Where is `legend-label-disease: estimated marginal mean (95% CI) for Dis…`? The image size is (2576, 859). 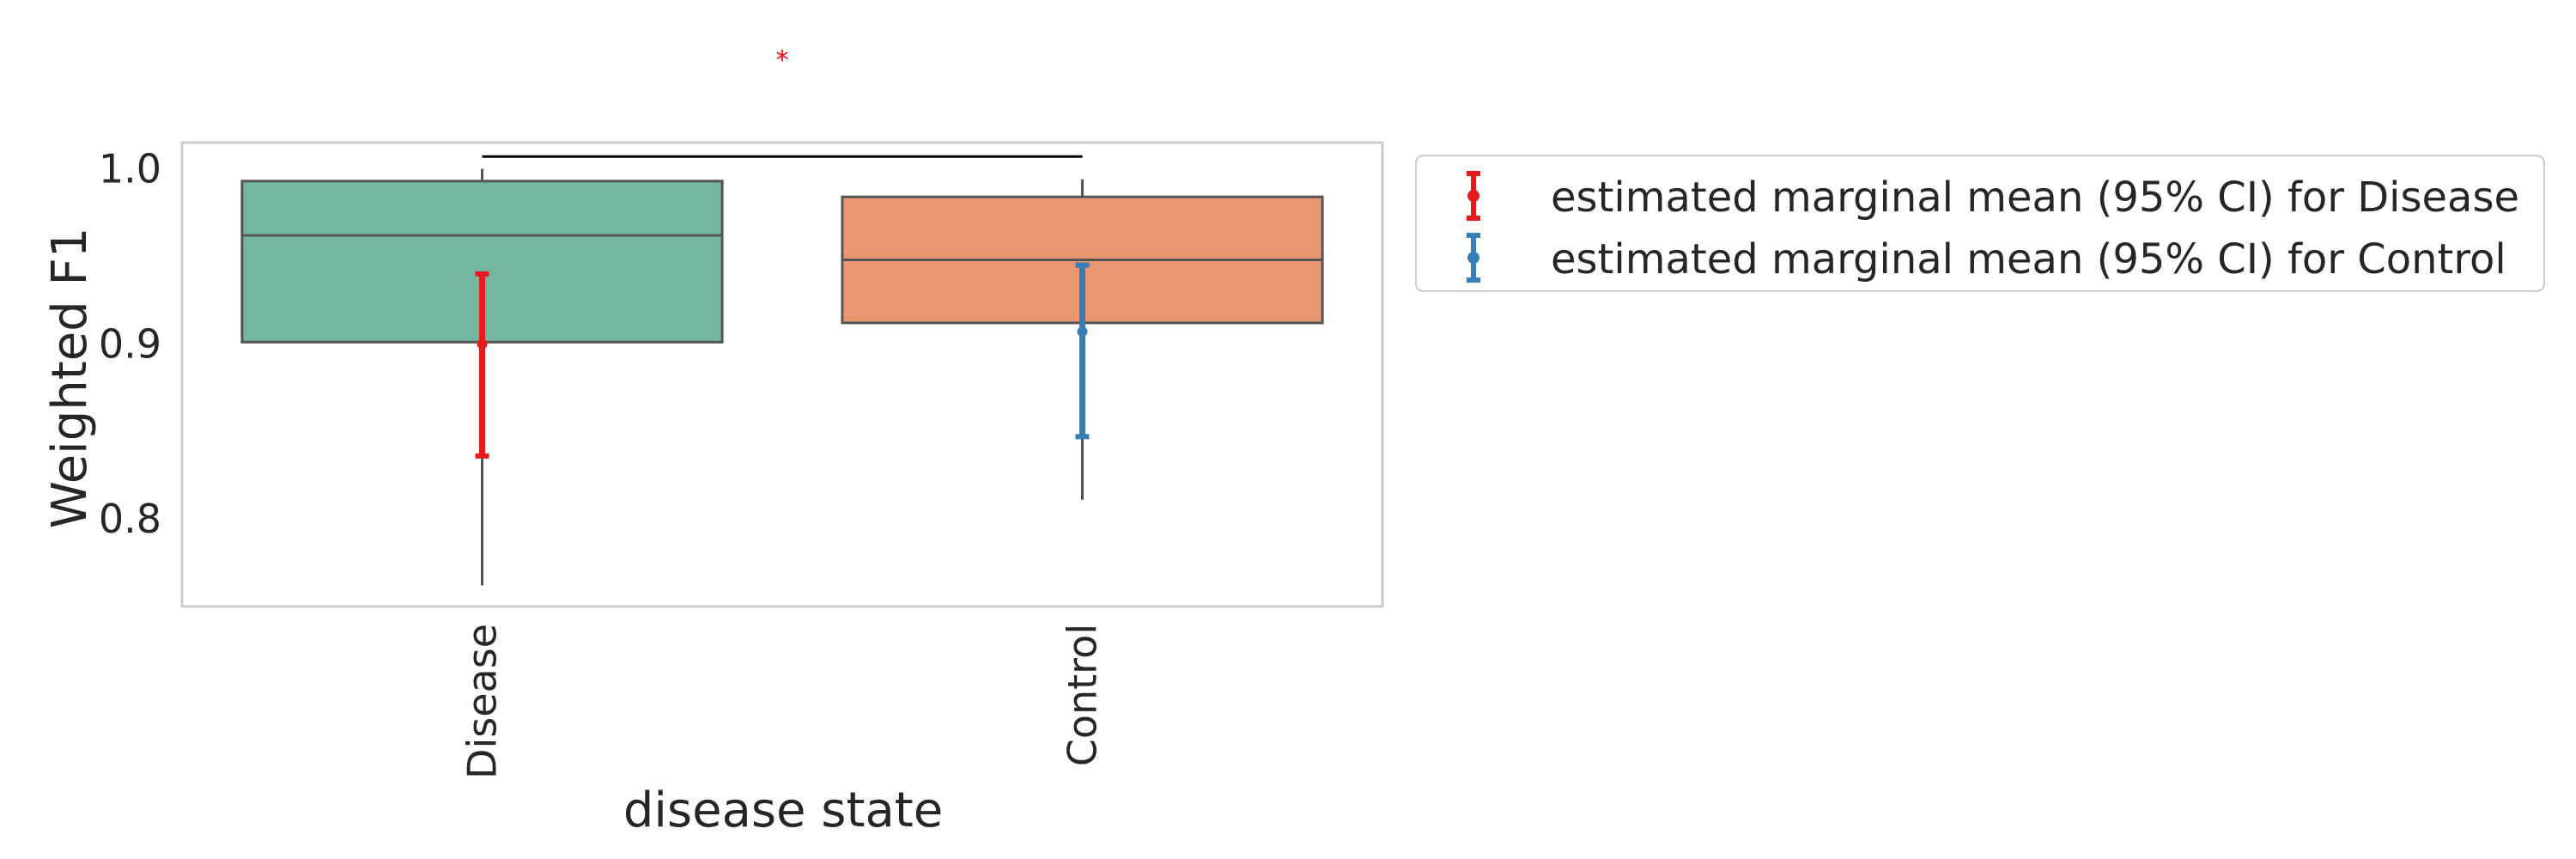
legend-label-disease: estimated marginal mean (95% CI) for Dis… is located at coordinates (2035, 198).